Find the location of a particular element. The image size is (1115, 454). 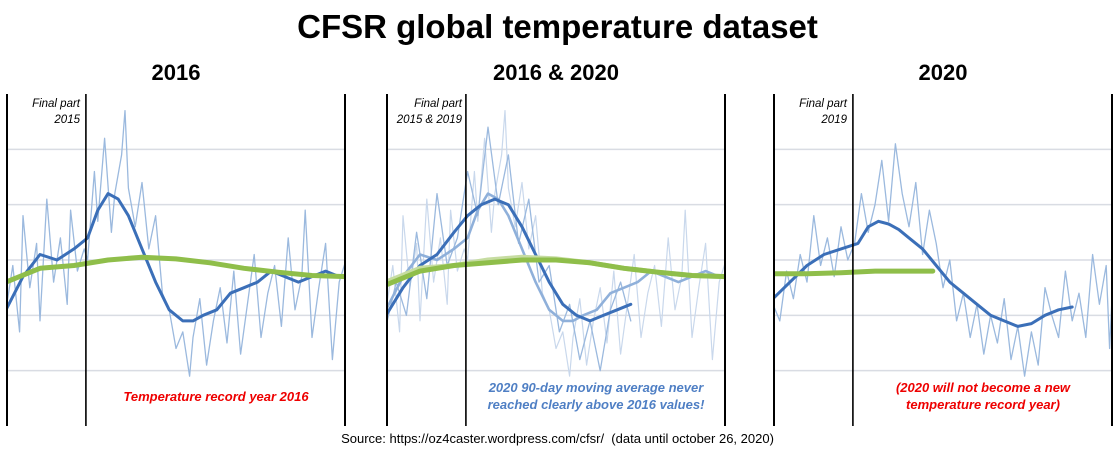

series-line-avg90_faded is located at coordinates (556, 257).